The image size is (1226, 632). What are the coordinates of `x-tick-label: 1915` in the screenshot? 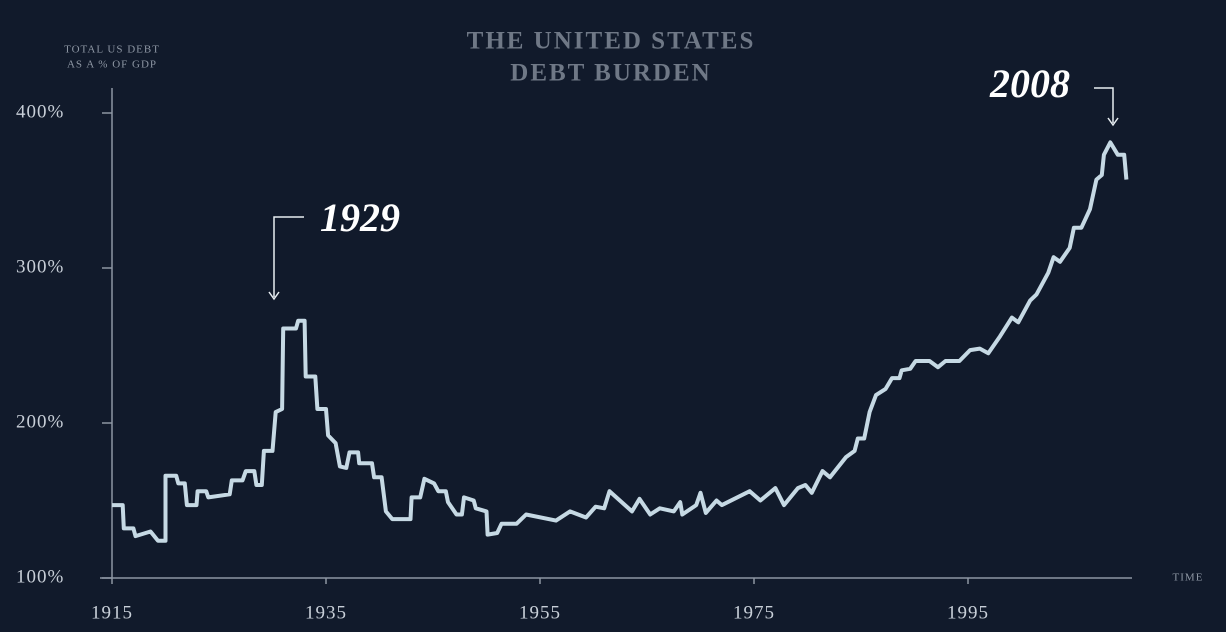 It's located at (112, 612).